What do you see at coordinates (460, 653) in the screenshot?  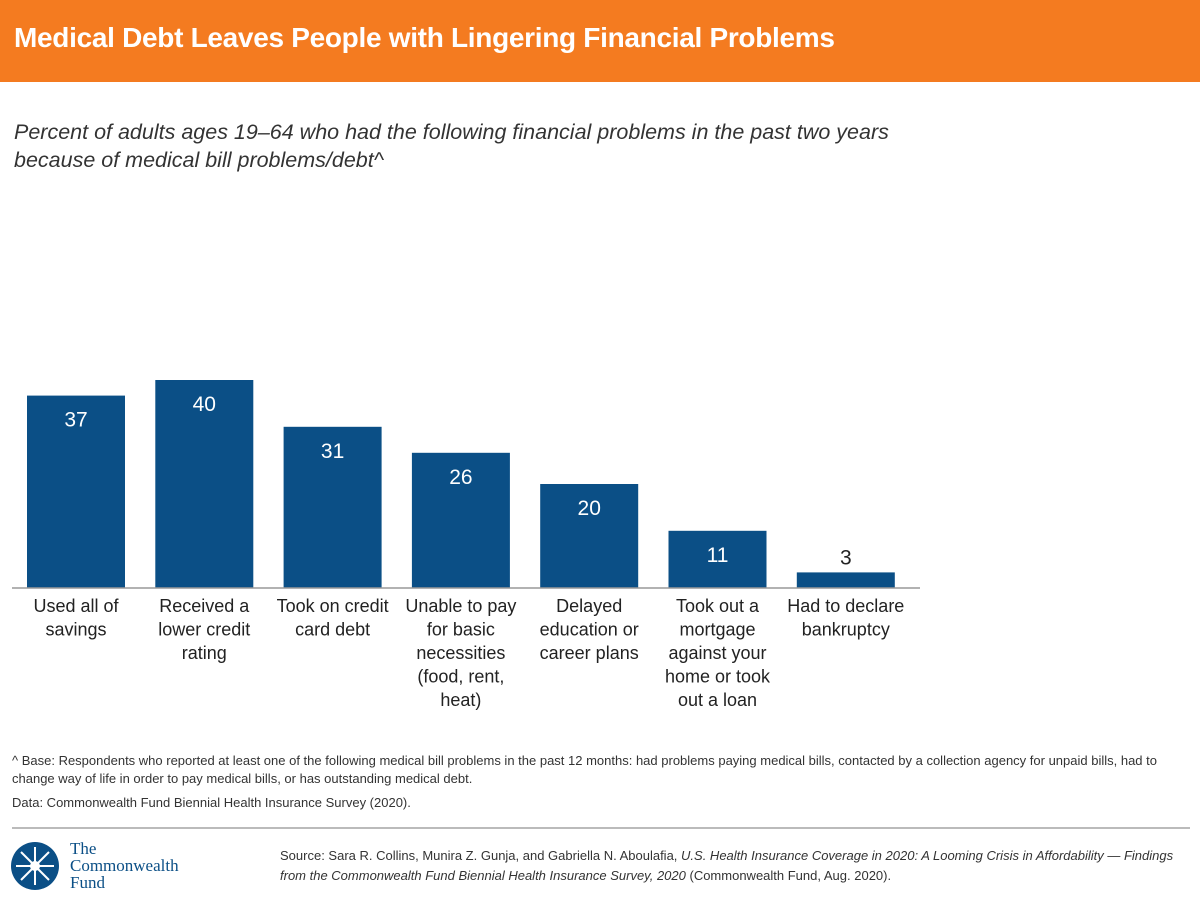 I see `category-label: necessities` at bounding box center [460, 653].